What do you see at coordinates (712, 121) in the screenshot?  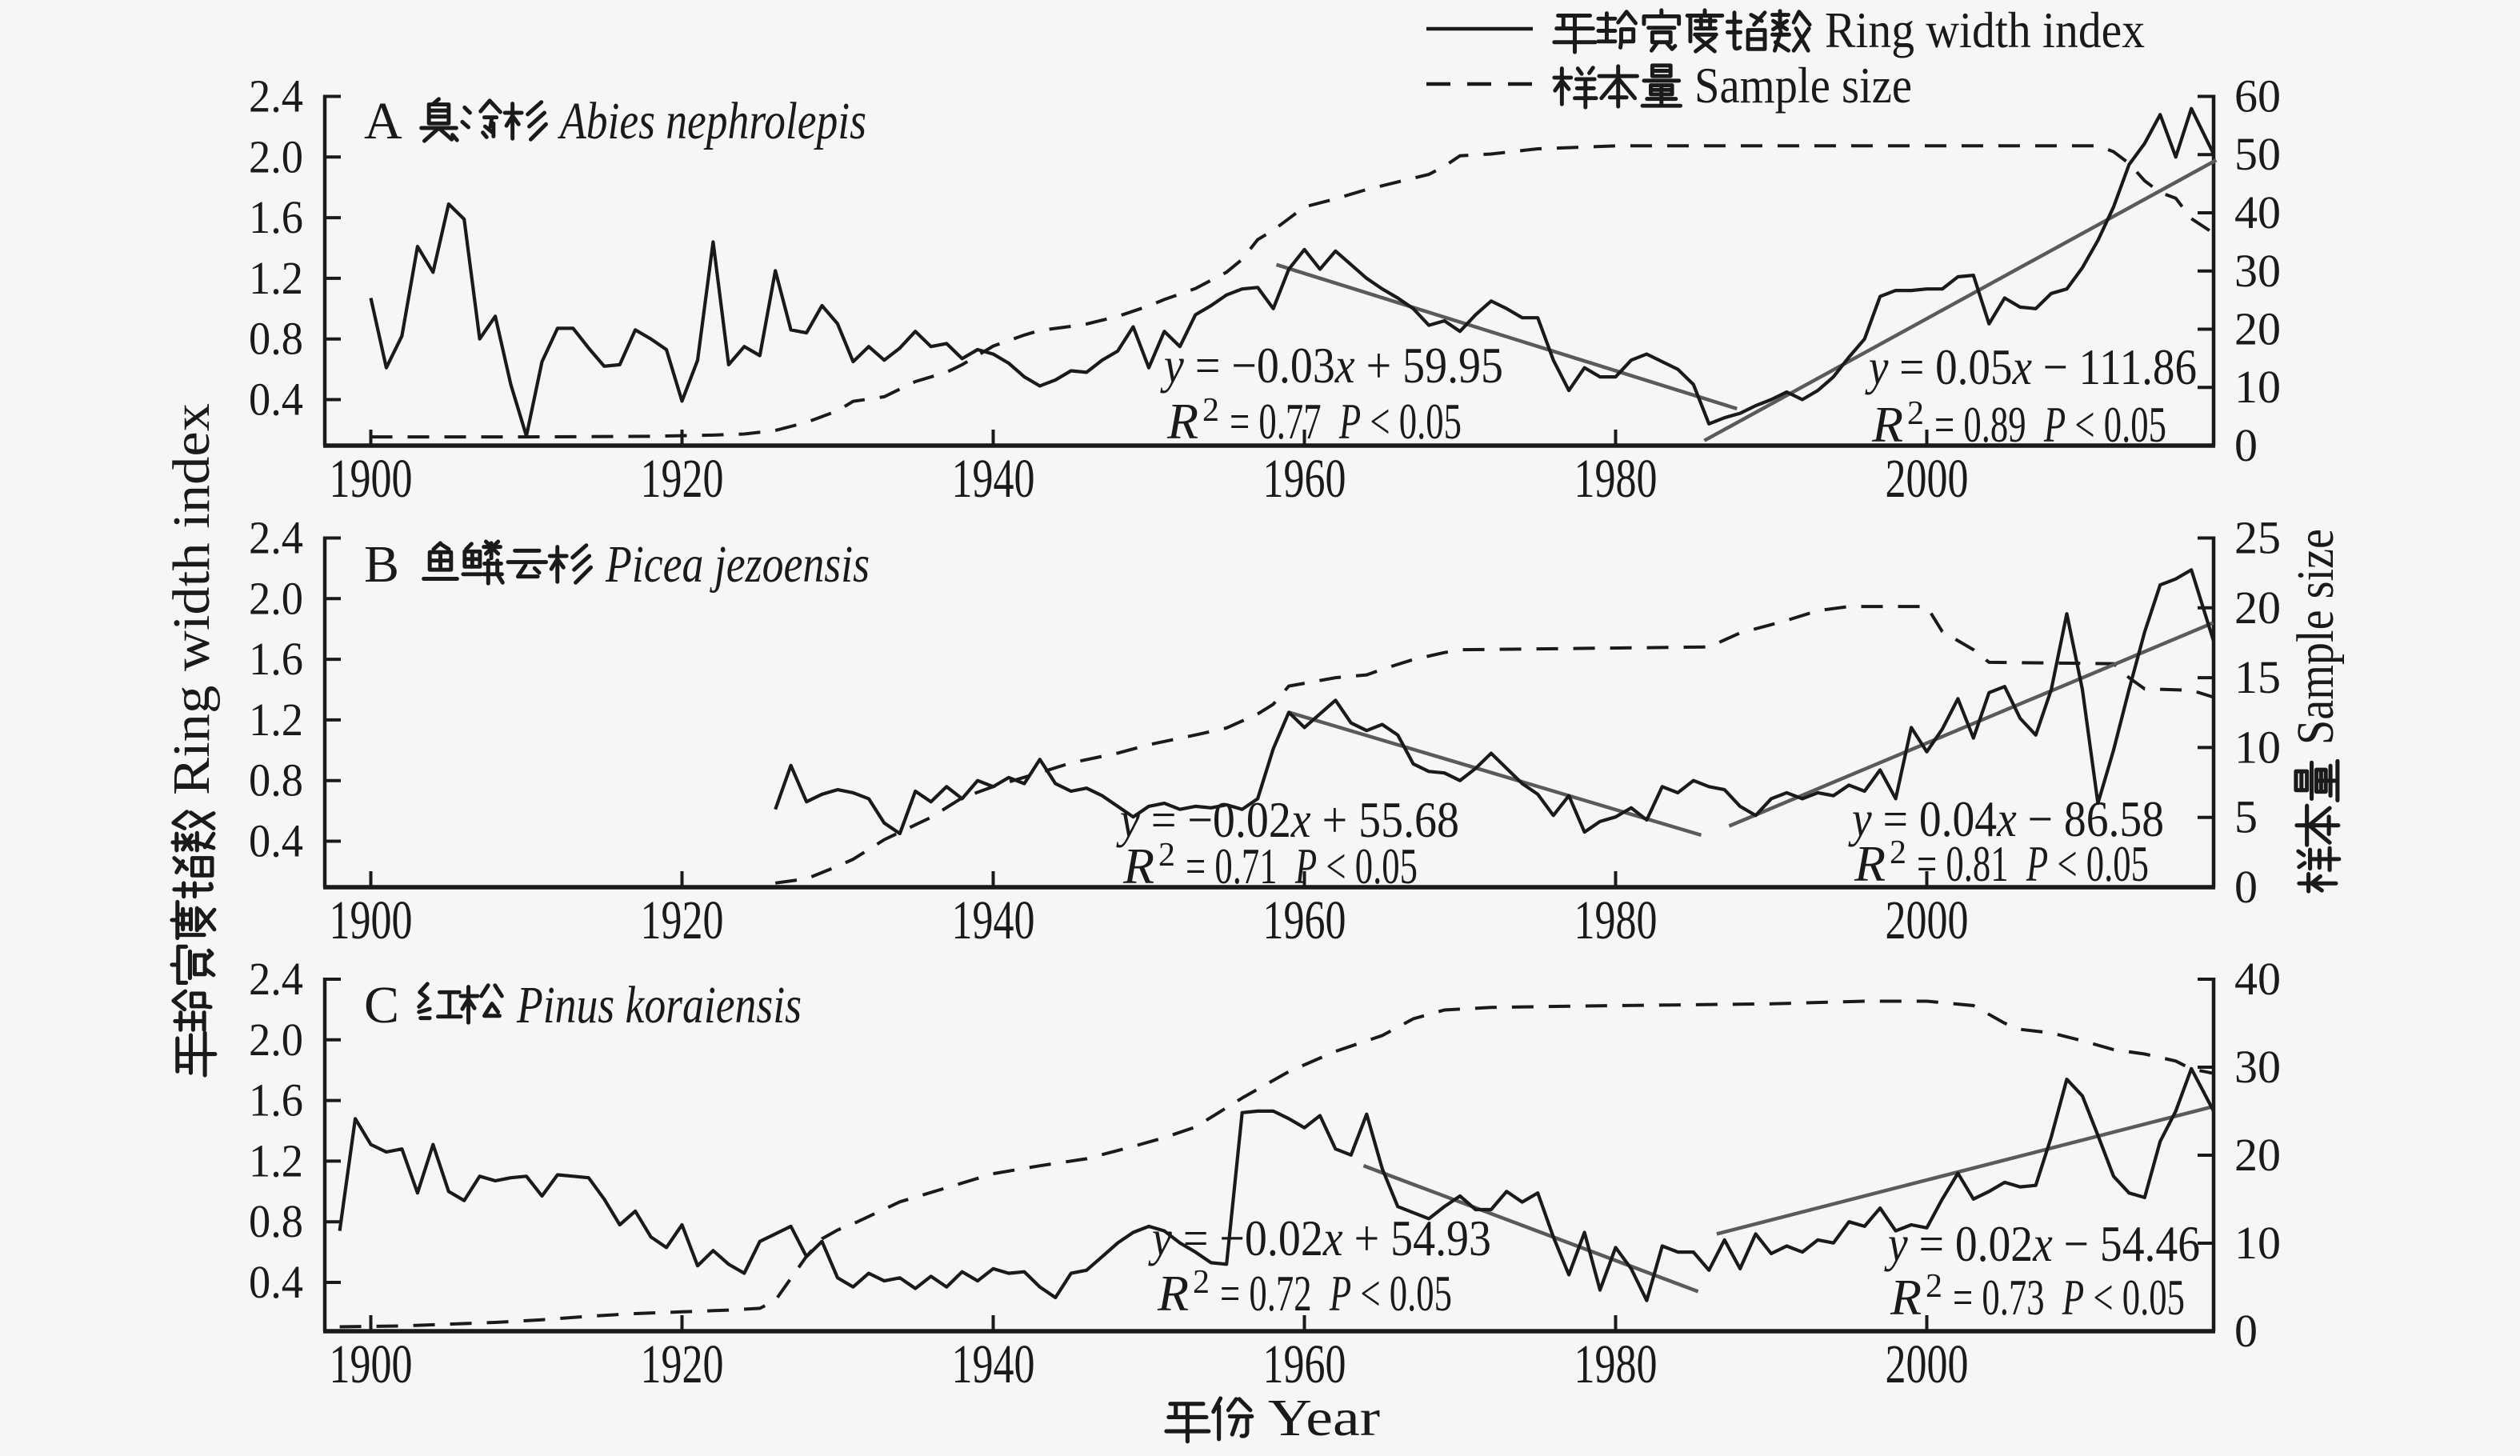 I see `svg-text: Abies nephrolepis` at bounding box center [712, 121].